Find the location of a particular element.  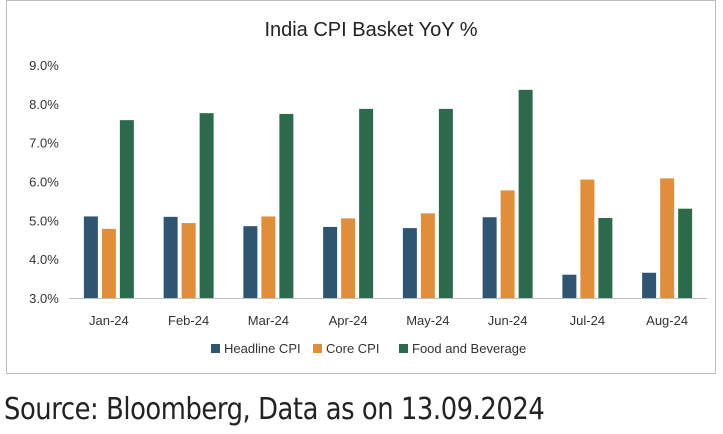

x-tick-label: Apr-24 is located at coordinates (348, 320).